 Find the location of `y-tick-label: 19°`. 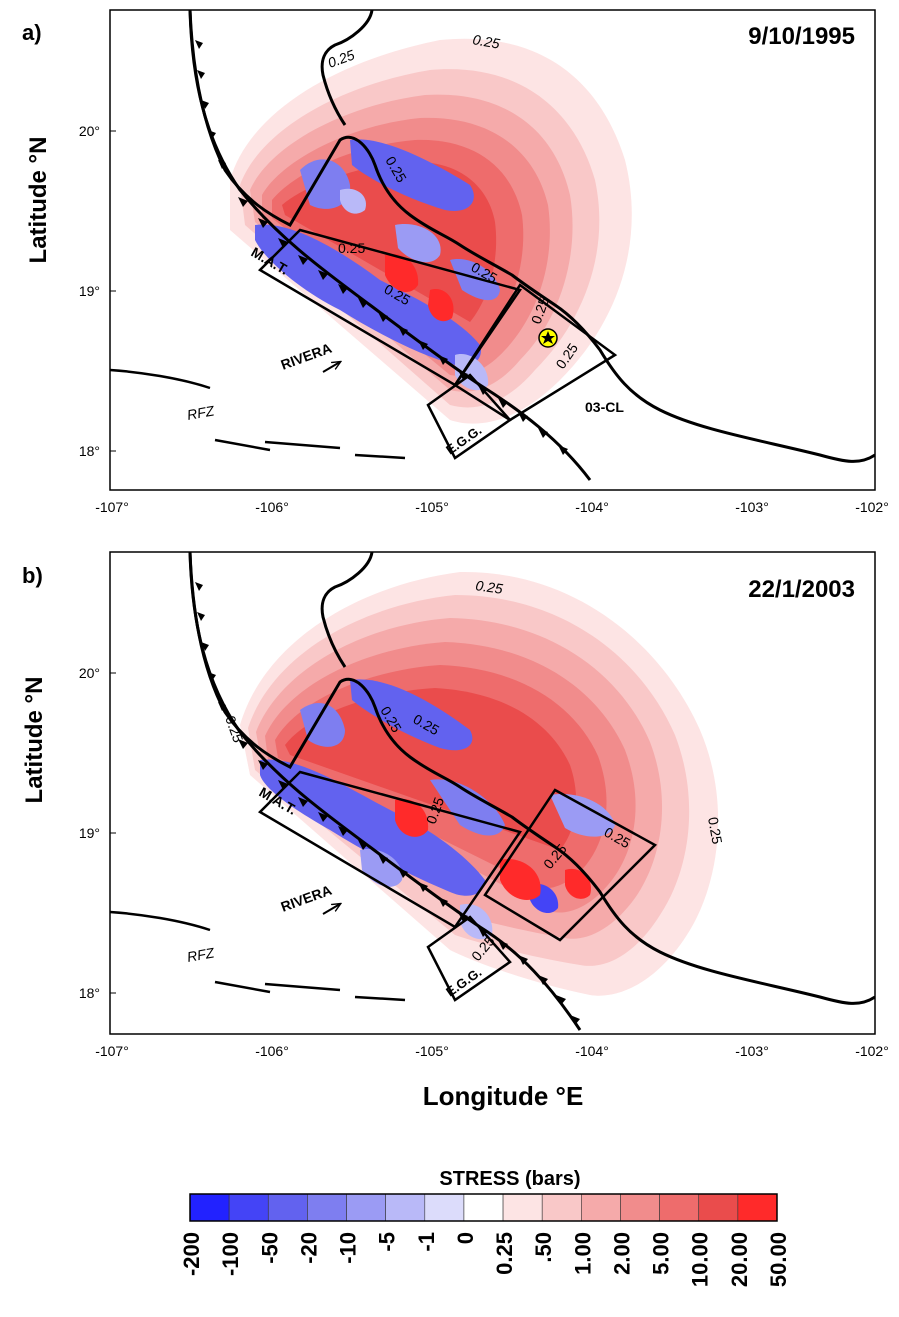

y-tick-label: 19° is located at coordinates (89, 833).